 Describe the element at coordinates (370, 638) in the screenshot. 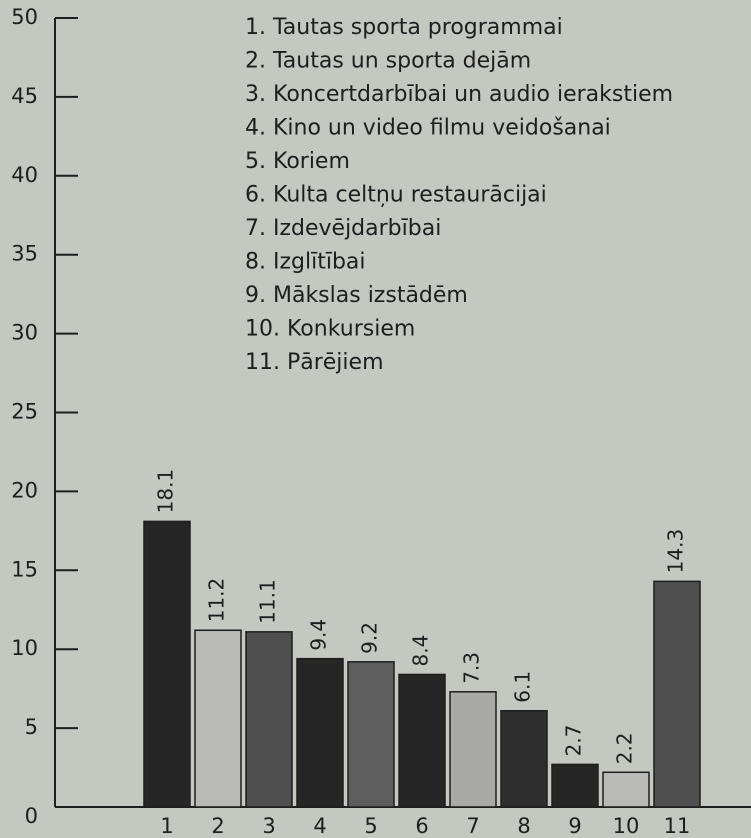

I see `data-label: 9.2` at that location.